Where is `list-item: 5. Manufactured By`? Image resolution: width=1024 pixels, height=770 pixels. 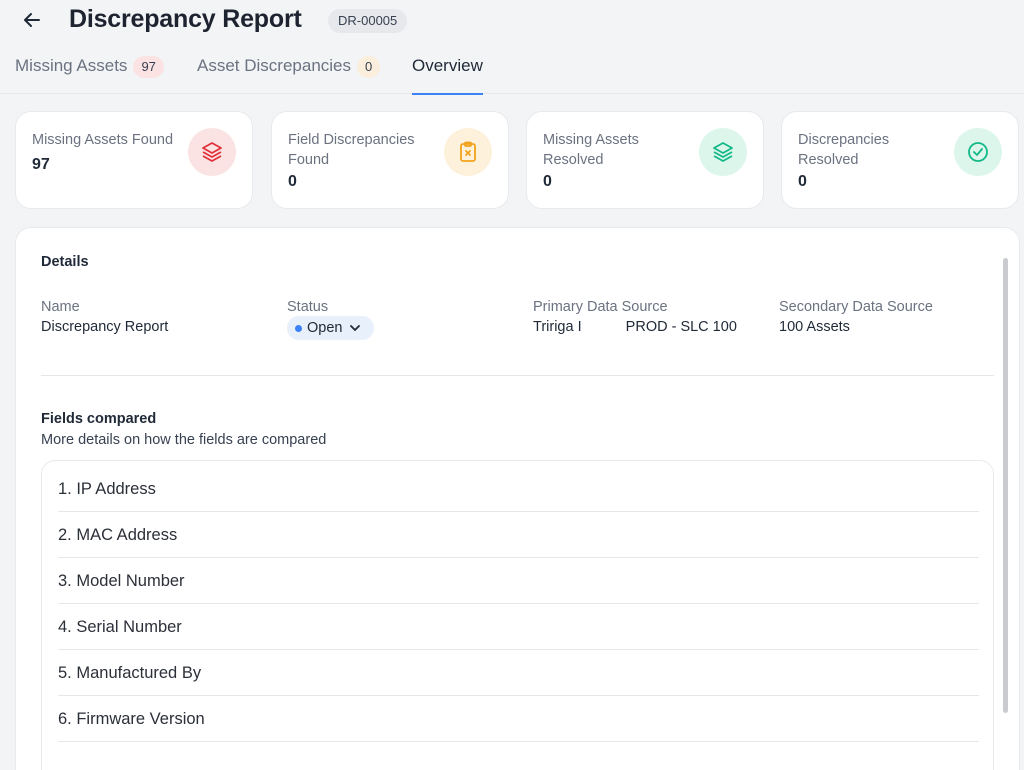 list-item: 5. Manufactured By is located at coordinates (518, 673).